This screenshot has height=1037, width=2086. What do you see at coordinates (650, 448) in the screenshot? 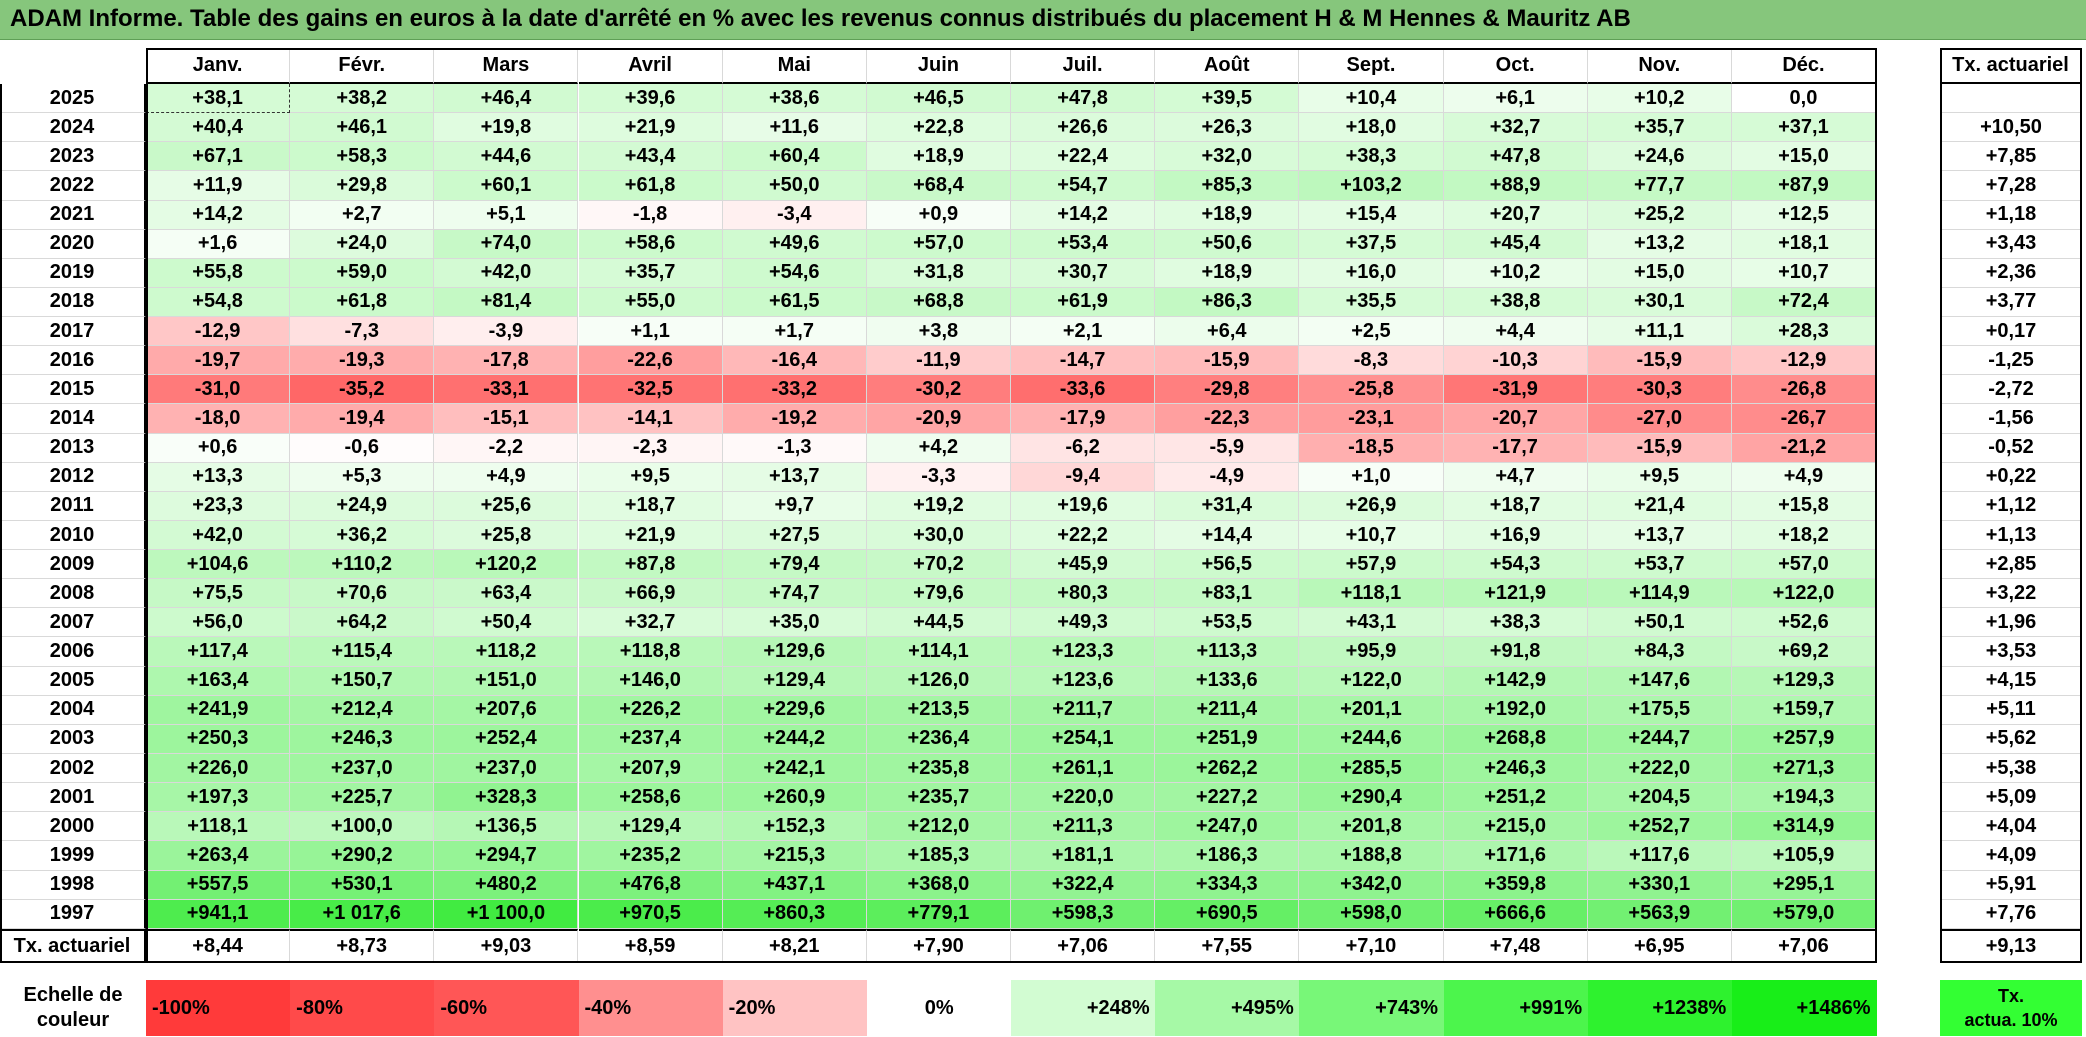
I see `table-cell: -2,3` at bounding box center [650, 448].